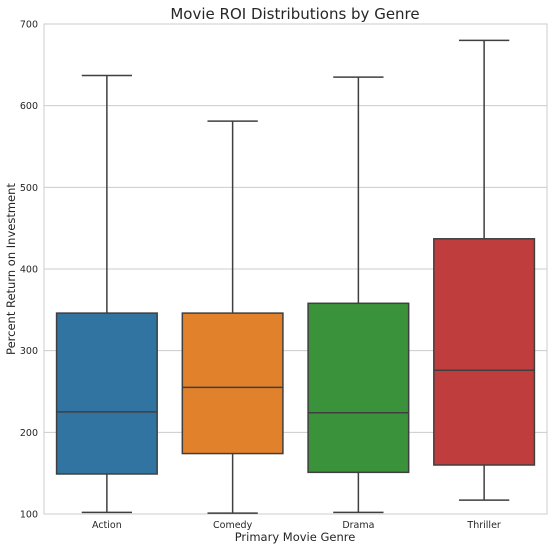 This screenshot has height=550, width=554. I want to click on x-tick-label-thriller: Thriller, so click(483, 525).